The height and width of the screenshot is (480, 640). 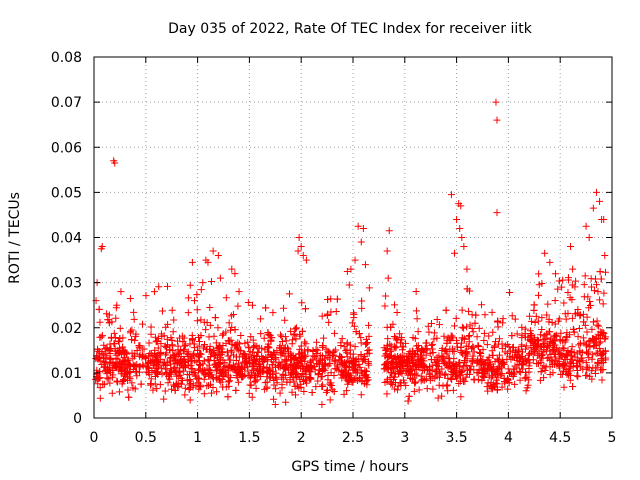 What do you see at coordinates (560, 438) in the screenshot?
I see `x-tick-label: 4.5` at bounding box center [560, 438].